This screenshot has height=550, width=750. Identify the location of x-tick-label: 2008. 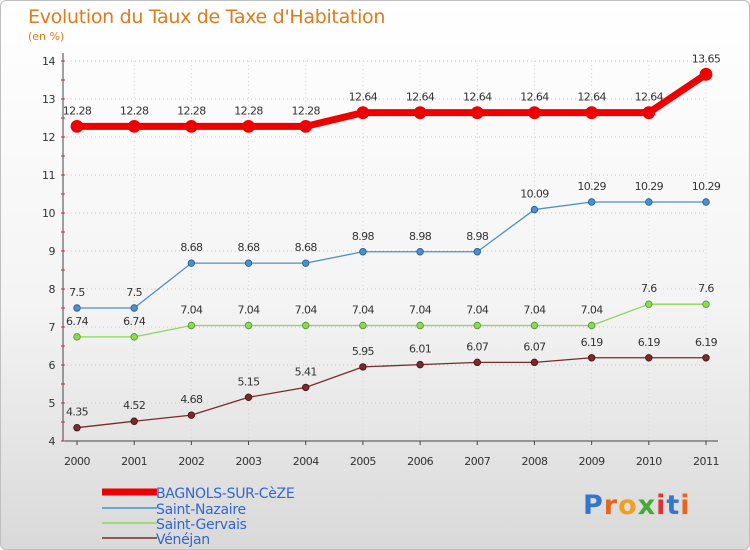
(534, 461).